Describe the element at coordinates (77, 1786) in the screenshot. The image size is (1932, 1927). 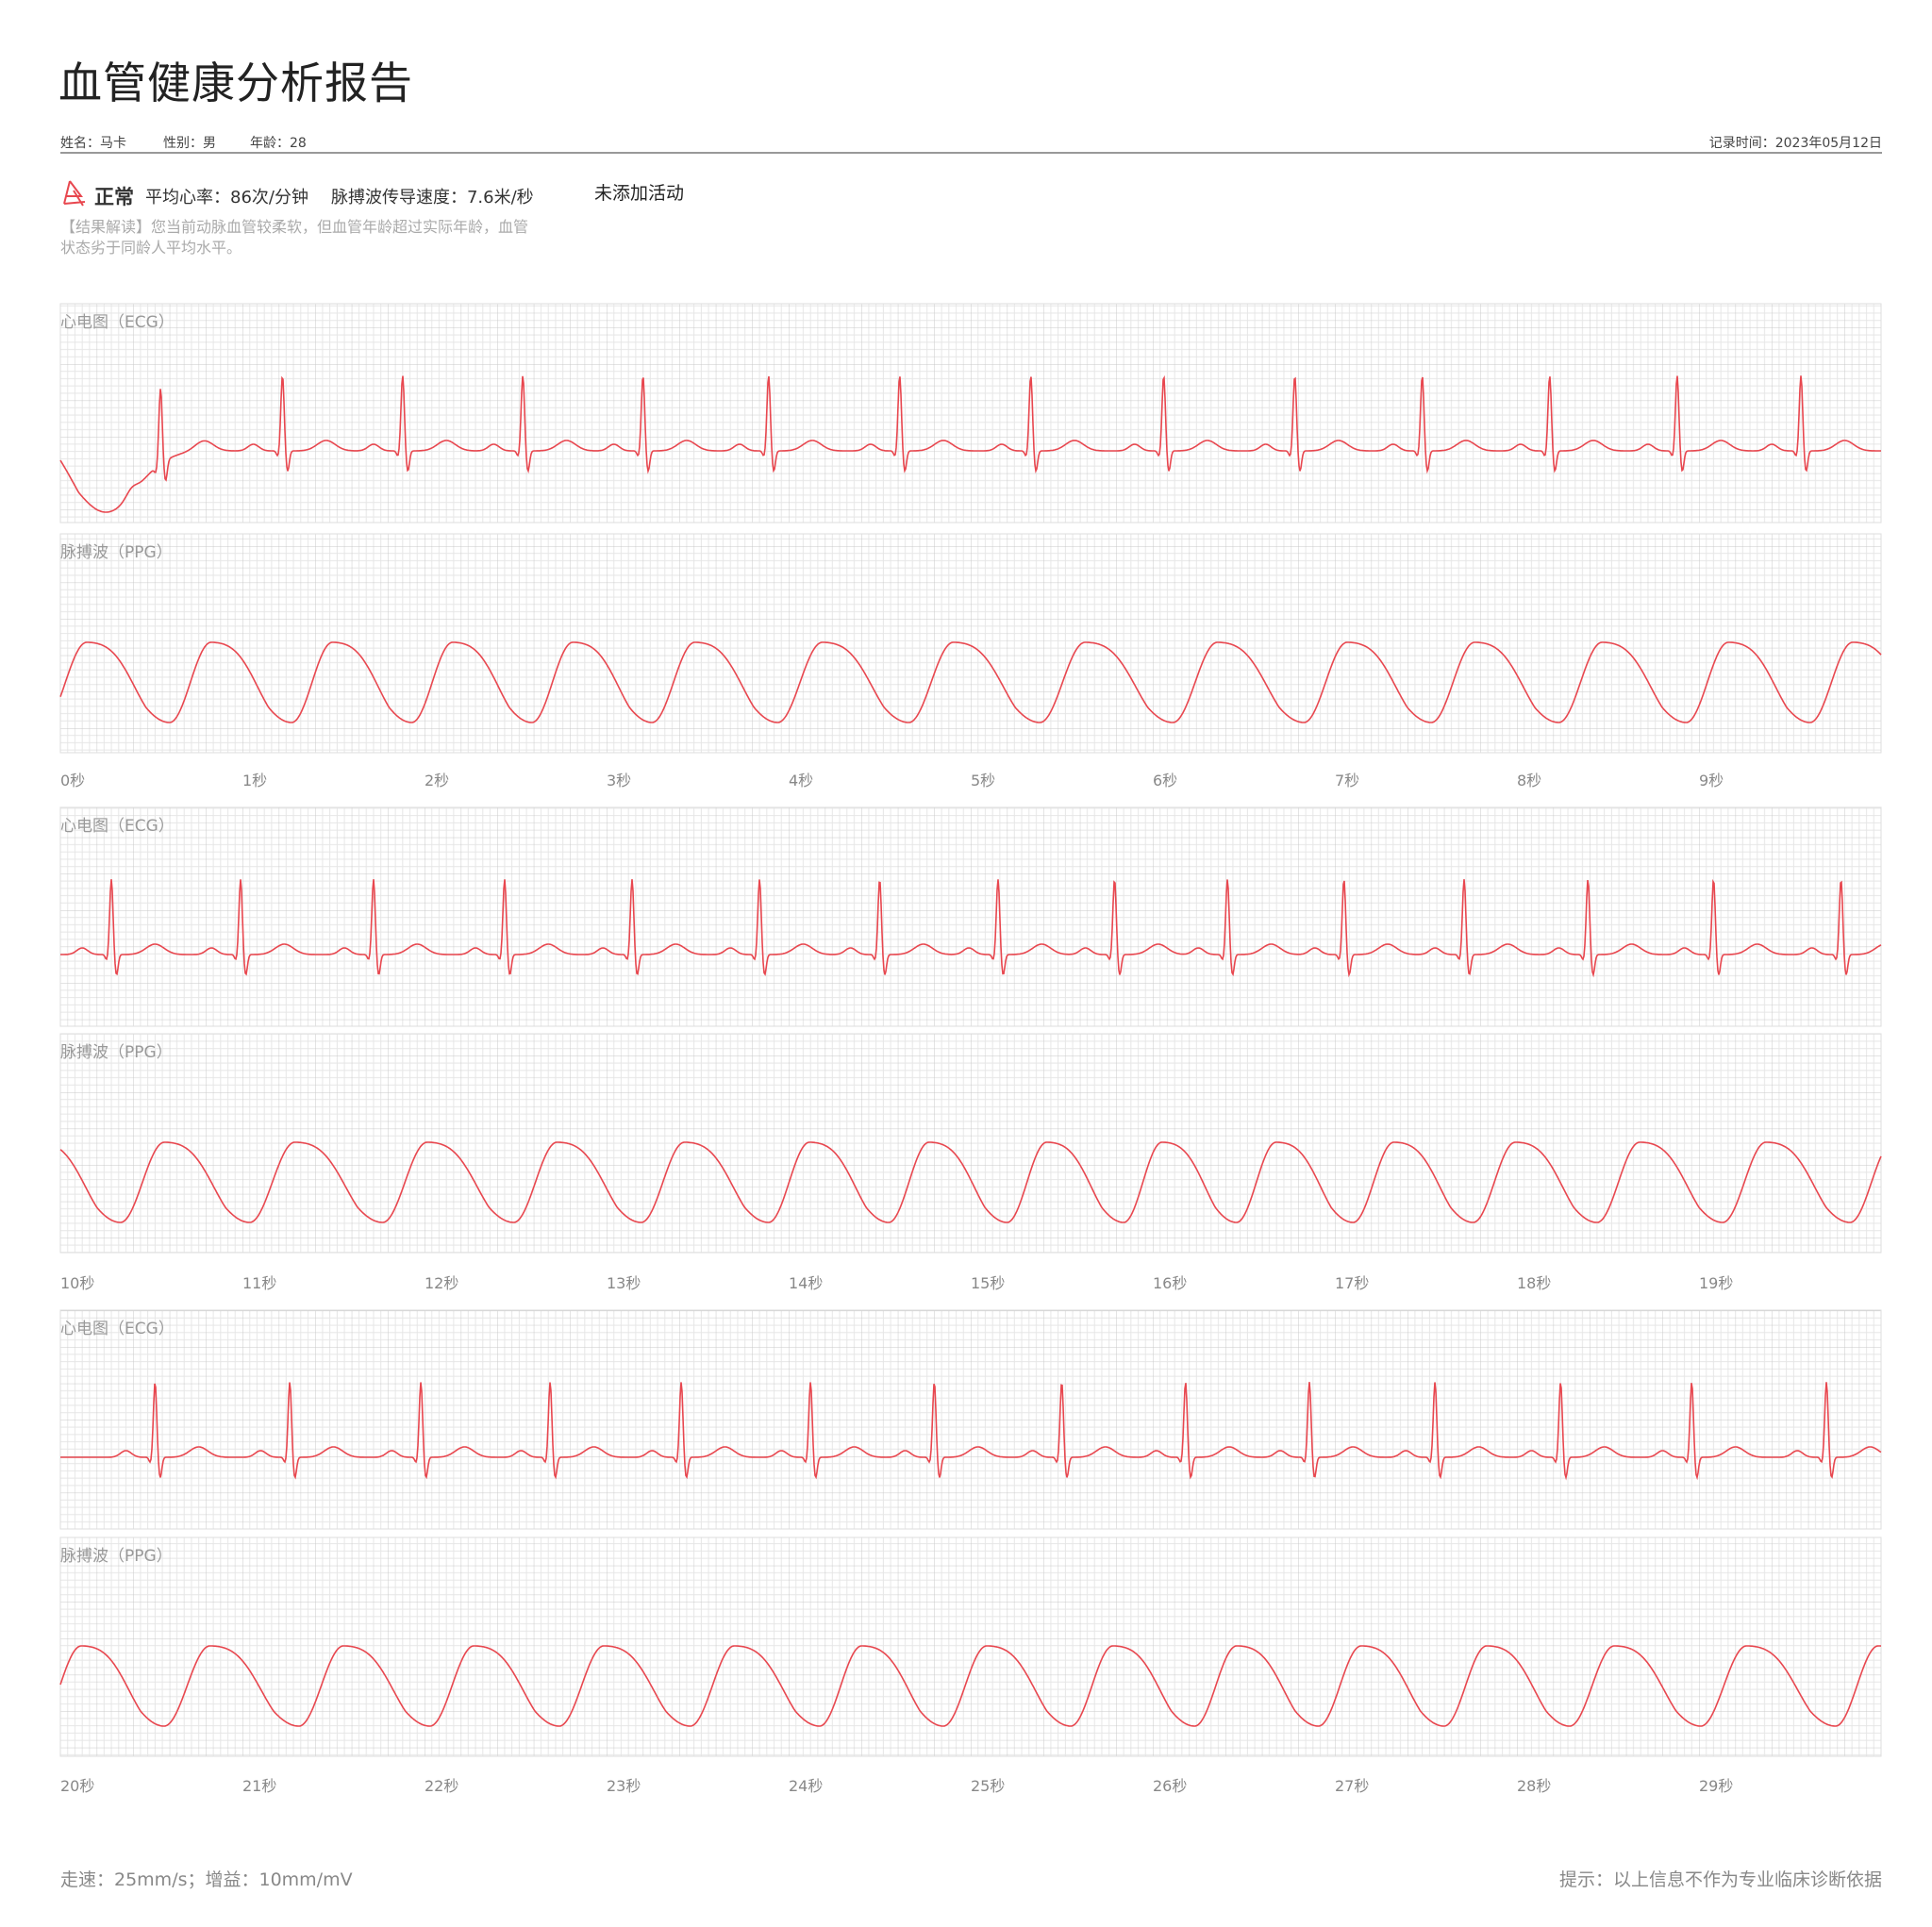
I see `time-tick-label: 20秒` at that location.